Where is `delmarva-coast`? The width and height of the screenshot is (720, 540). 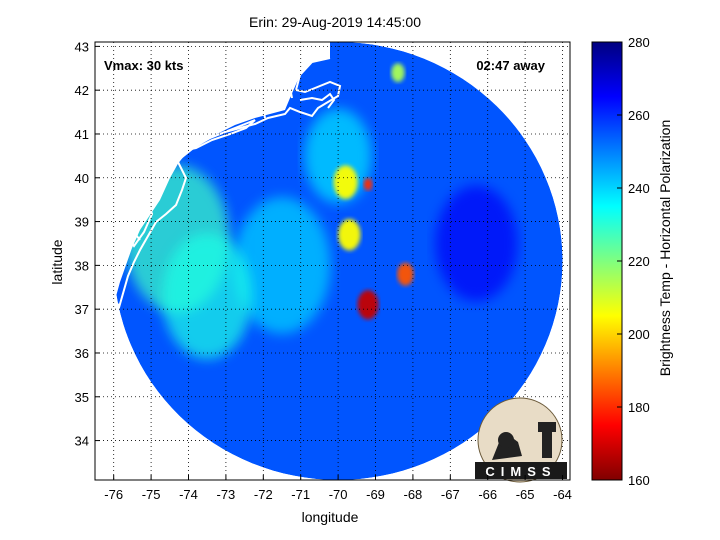
delmarva-coast is located at coordinates (138, 221).